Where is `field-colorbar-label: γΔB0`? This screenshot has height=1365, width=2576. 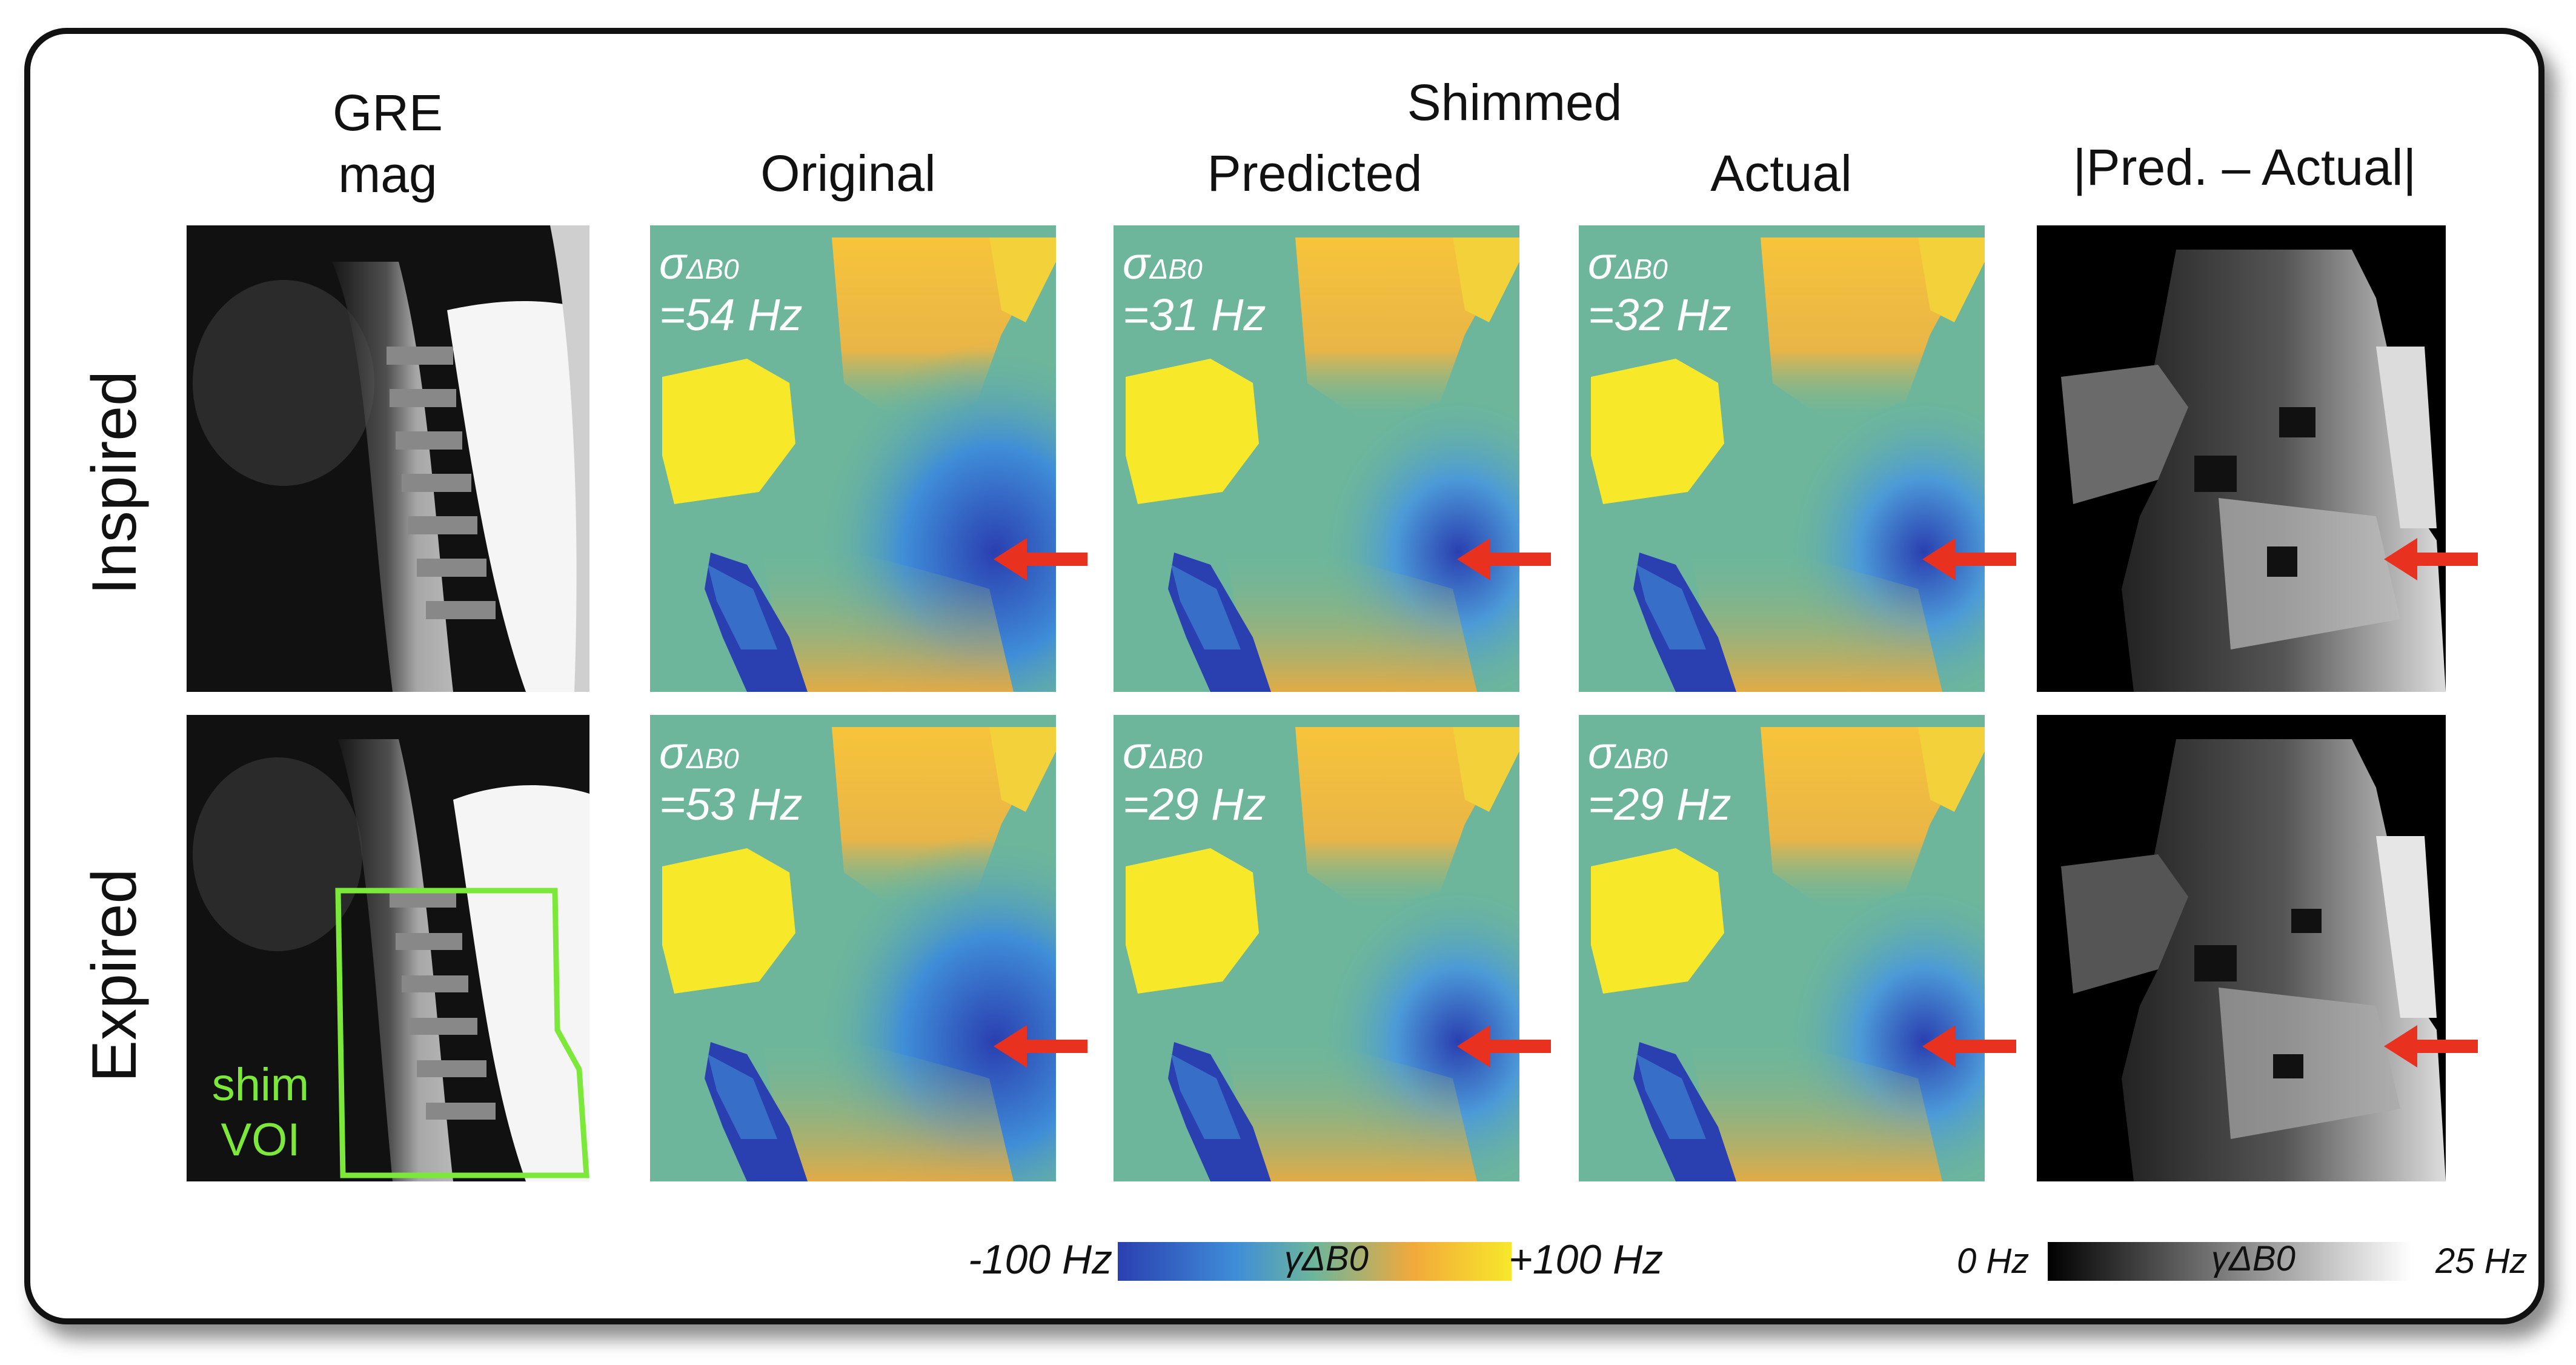 field-colorbar-label: γΔB0 is located at coordinates (1327, 1258).